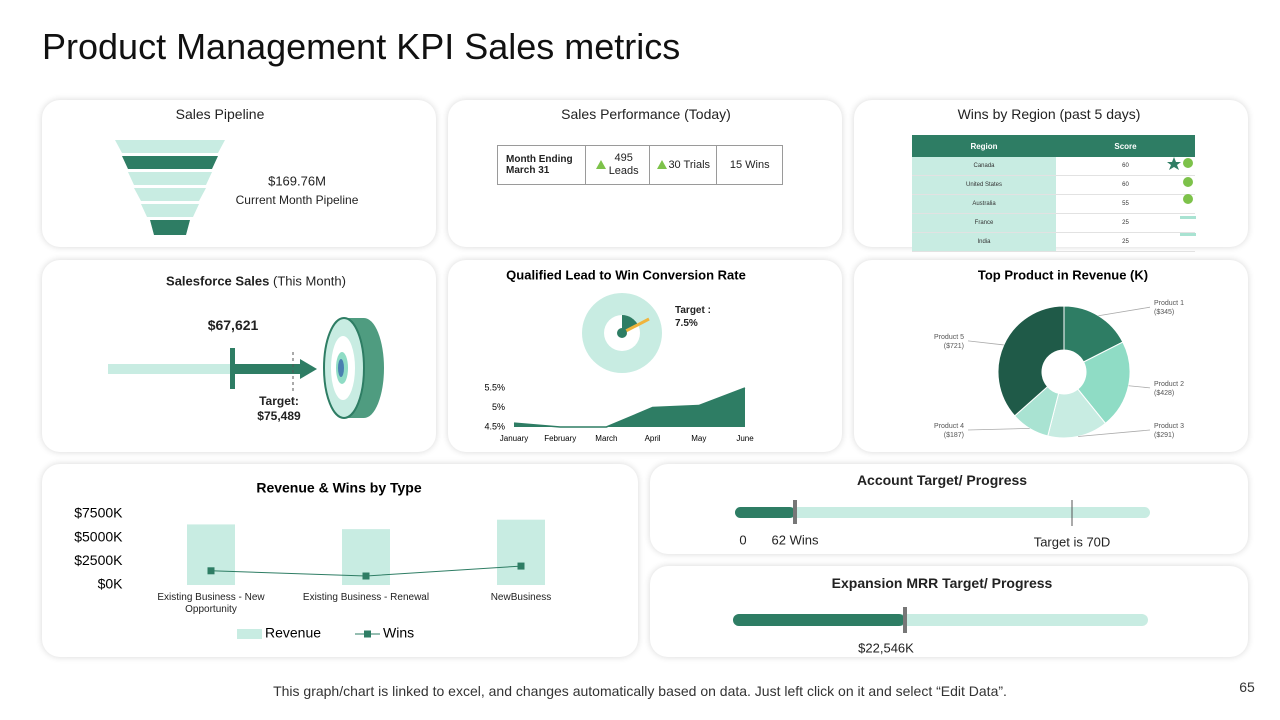  What do you see at coordinates (646, 114) in the screenshot?
I see `panel-title: Sales Performance (Today)` at bounding box center [646, 114].